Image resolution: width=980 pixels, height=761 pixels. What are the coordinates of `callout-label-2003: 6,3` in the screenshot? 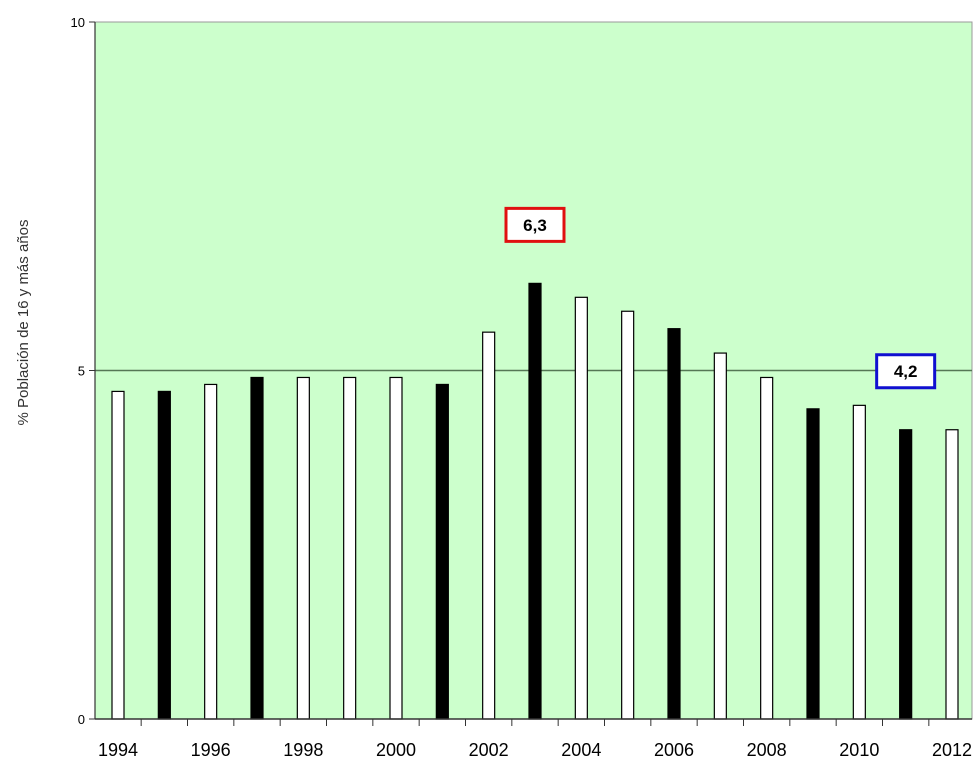 It's located at (535, 225).